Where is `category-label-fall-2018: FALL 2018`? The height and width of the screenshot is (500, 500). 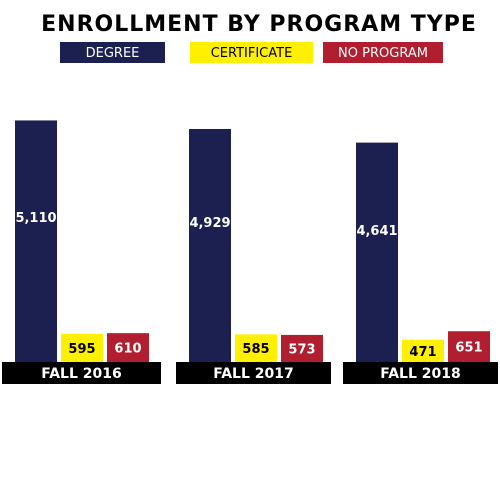
category-label-fall-2018: FALL 2018 is located at coordinates (420, 374).